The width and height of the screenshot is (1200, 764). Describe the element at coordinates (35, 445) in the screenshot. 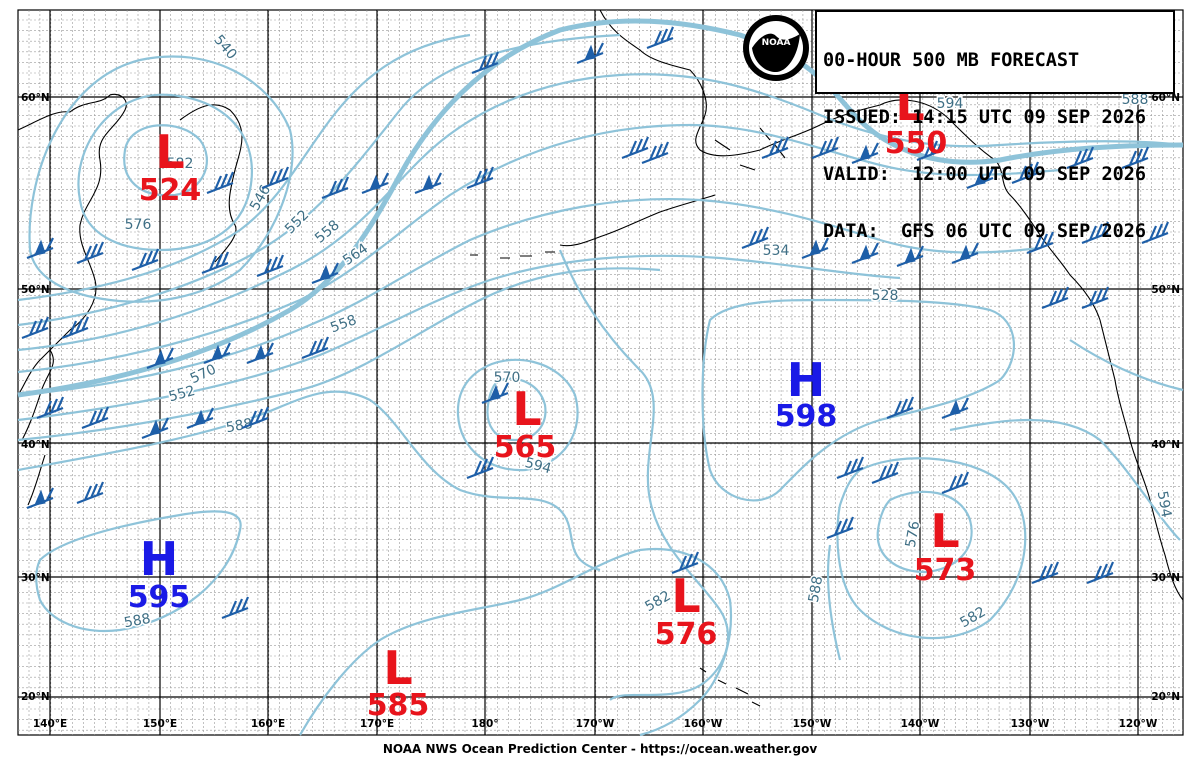

I see `lat-label-left: 40°N` at that location.